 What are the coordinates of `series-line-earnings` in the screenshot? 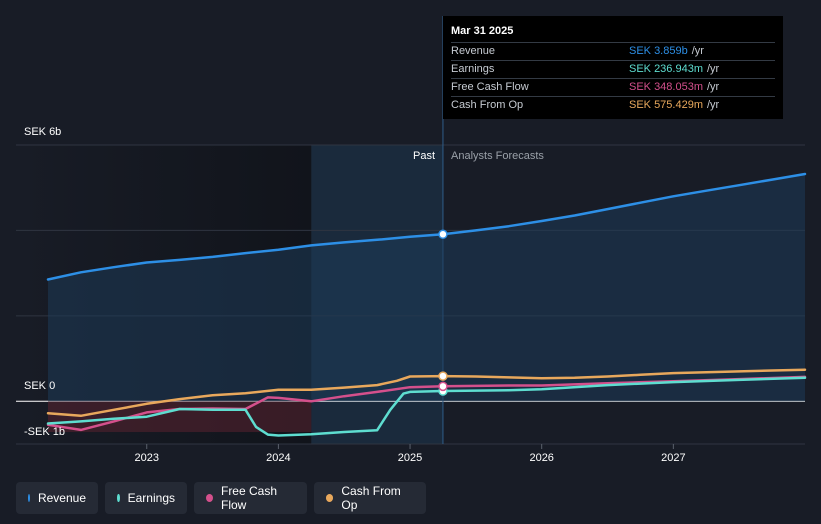 It's located at (426, 406).